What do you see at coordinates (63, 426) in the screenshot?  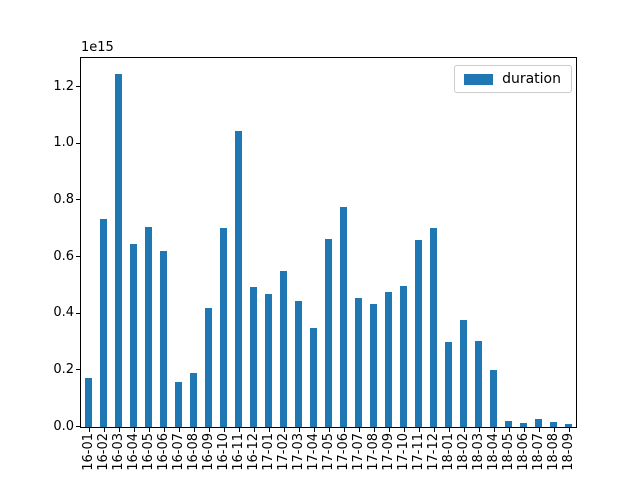 I see `y-tick-label: 0.0` at bounding box center [63, 426].